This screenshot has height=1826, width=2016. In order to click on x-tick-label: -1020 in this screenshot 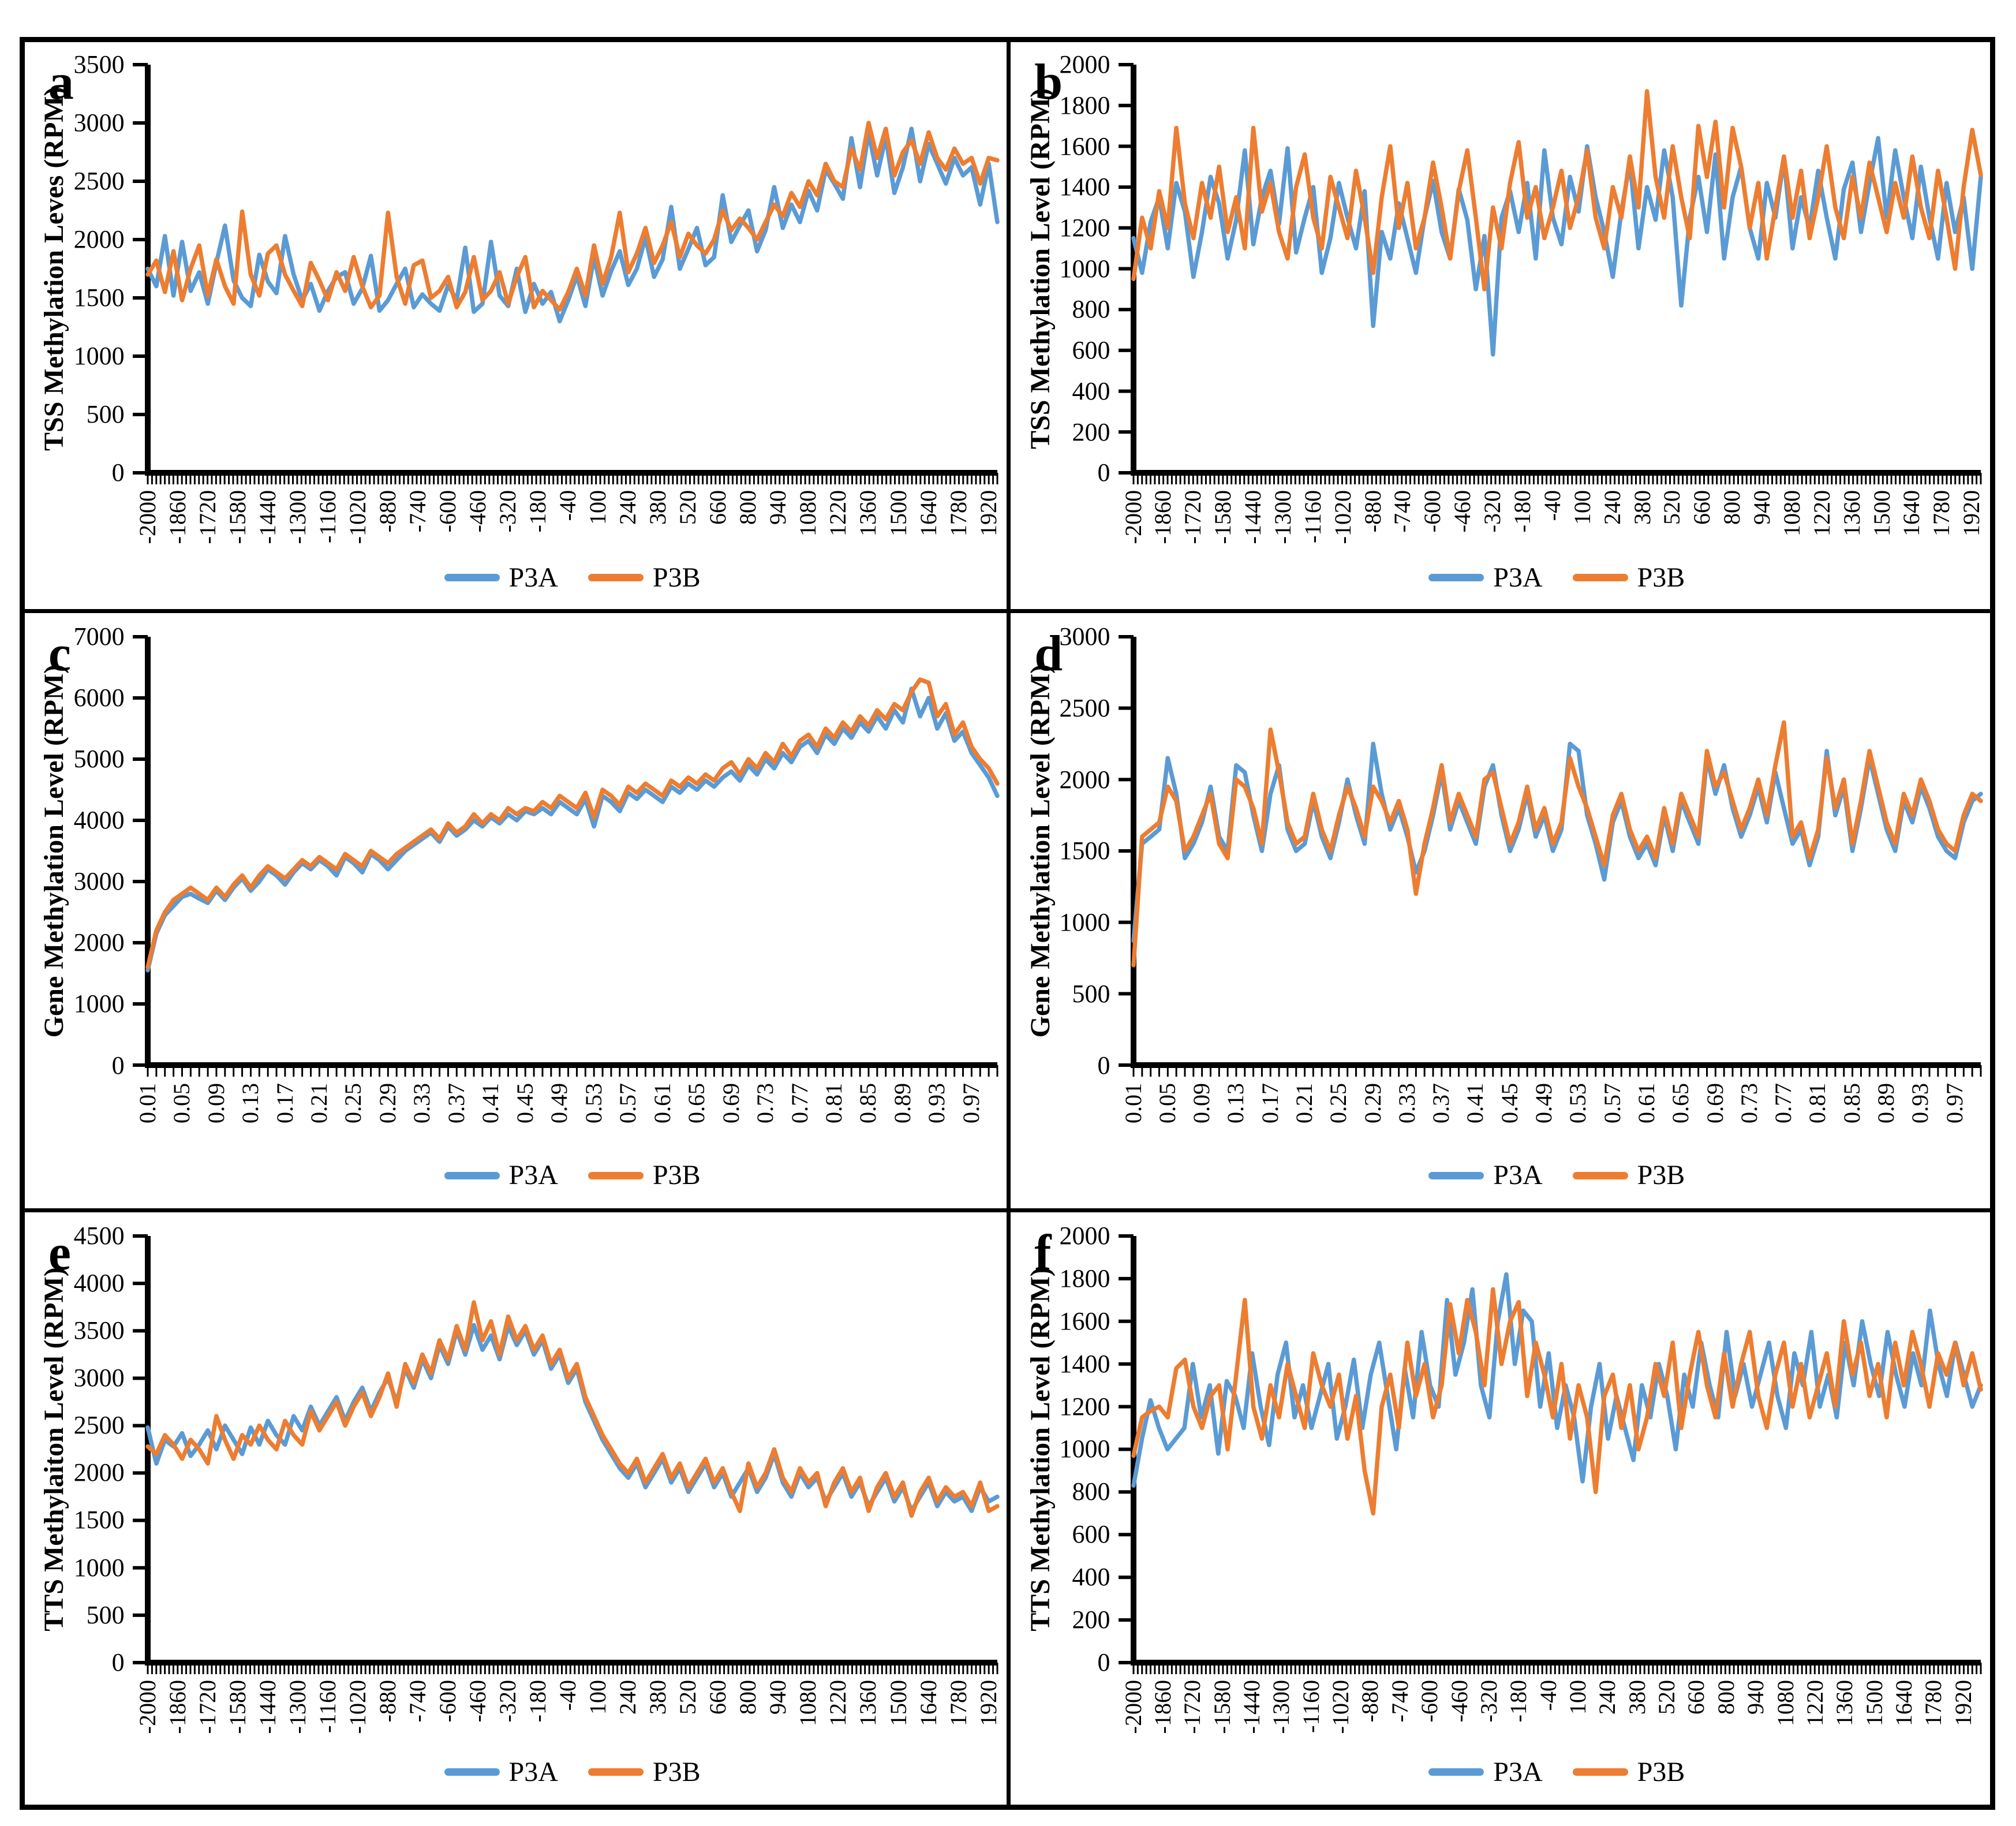, I will do `click(1340, 1706)`.